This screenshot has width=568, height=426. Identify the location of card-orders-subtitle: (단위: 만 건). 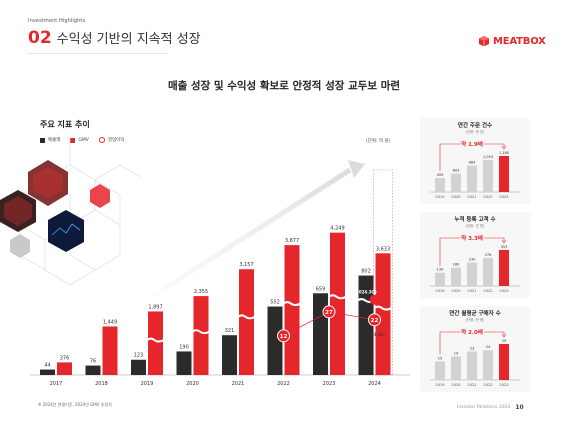
(475, 132).